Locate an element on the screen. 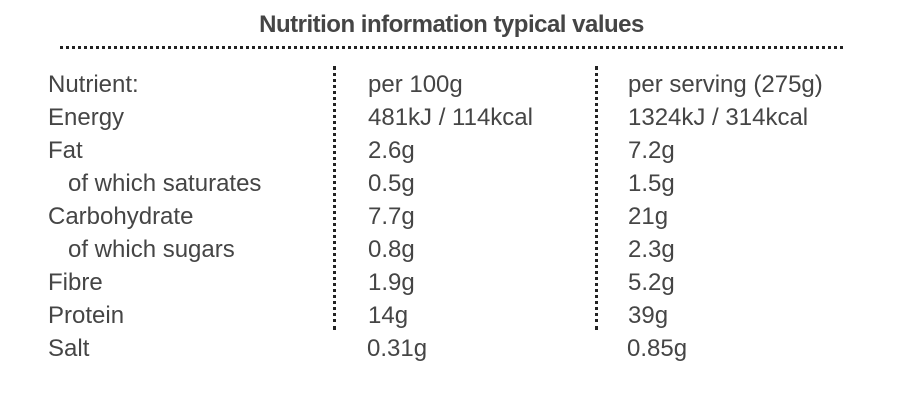 Image resolution: width=903 pixels, height=411 pixels. per-100g-cell: 1.9g is located at coordinates (391, 282).